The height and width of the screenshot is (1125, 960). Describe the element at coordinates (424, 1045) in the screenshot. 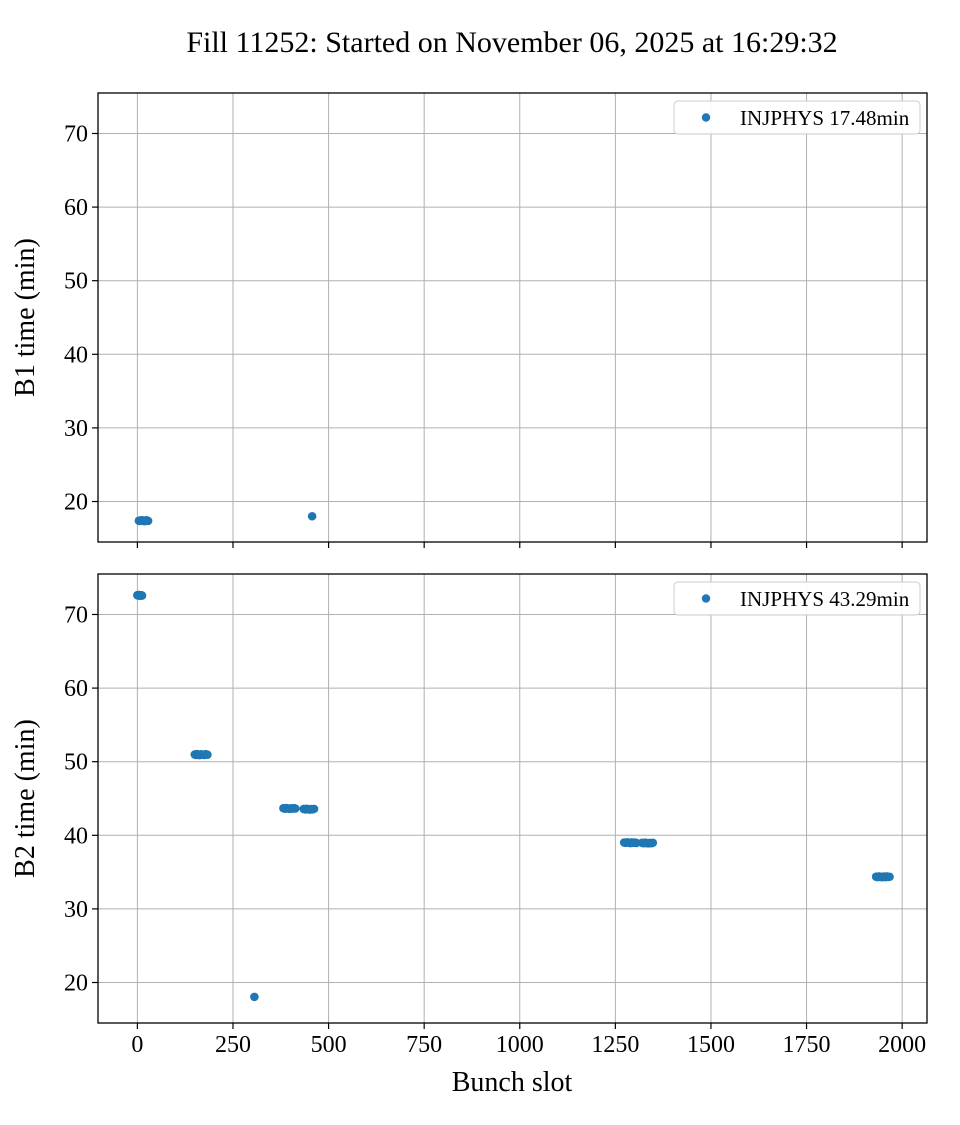

I see `x-tick-label: 750` at that location.